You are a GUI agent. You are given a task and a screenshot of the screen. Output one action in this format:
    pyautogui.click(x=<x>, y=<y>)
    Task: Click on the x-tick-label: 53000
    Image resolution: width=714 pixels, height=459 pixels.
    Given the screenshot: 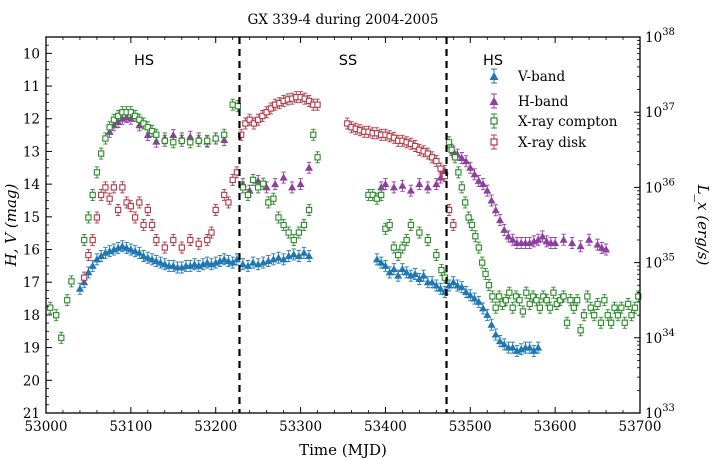 What is the action you would take?
    pyautogui.click(x=46, y=427)
    